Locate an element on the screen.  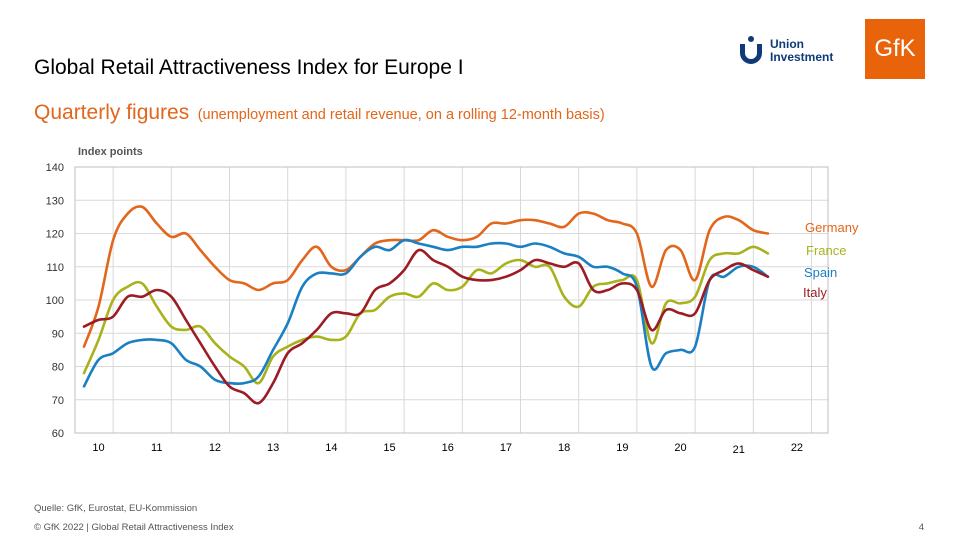
y-tick-label: 100 is located at coordinates (55, 301).